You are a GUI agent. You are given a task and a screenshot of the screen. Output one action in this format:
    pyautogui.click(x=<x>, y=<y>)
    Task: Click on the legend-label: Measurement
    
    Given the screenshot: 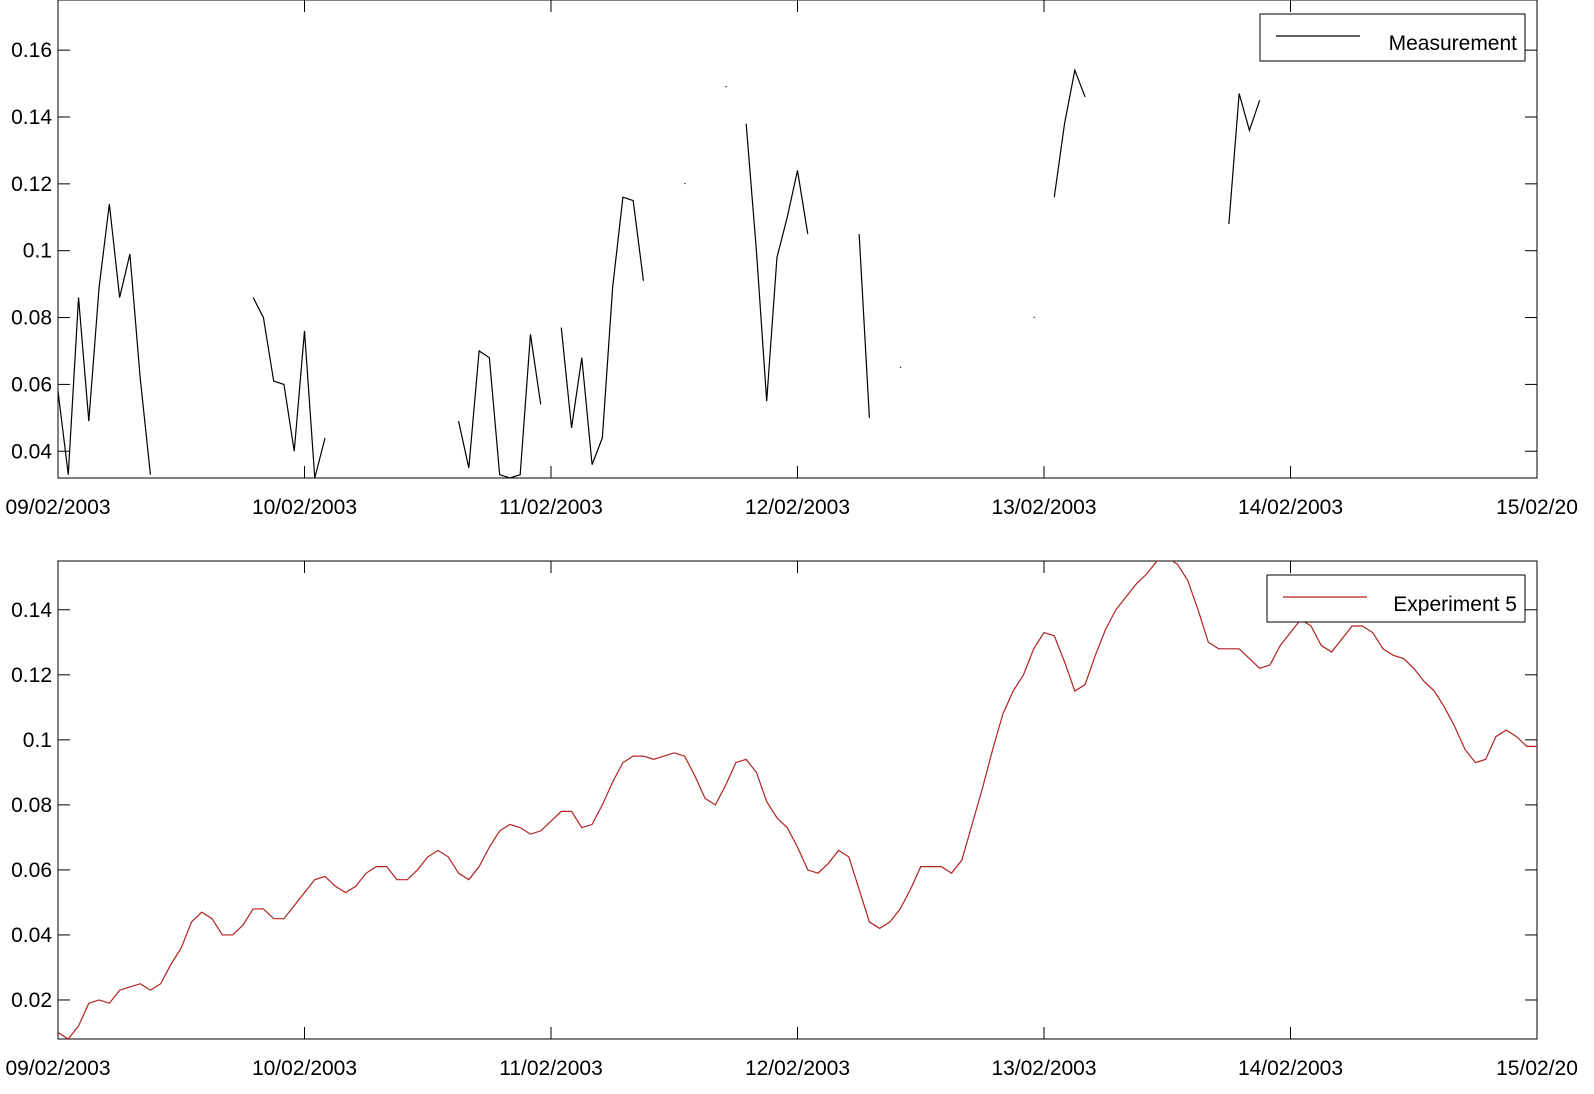 What is the action you would take?
    pyautogui.click(x=1453, y=43)
    